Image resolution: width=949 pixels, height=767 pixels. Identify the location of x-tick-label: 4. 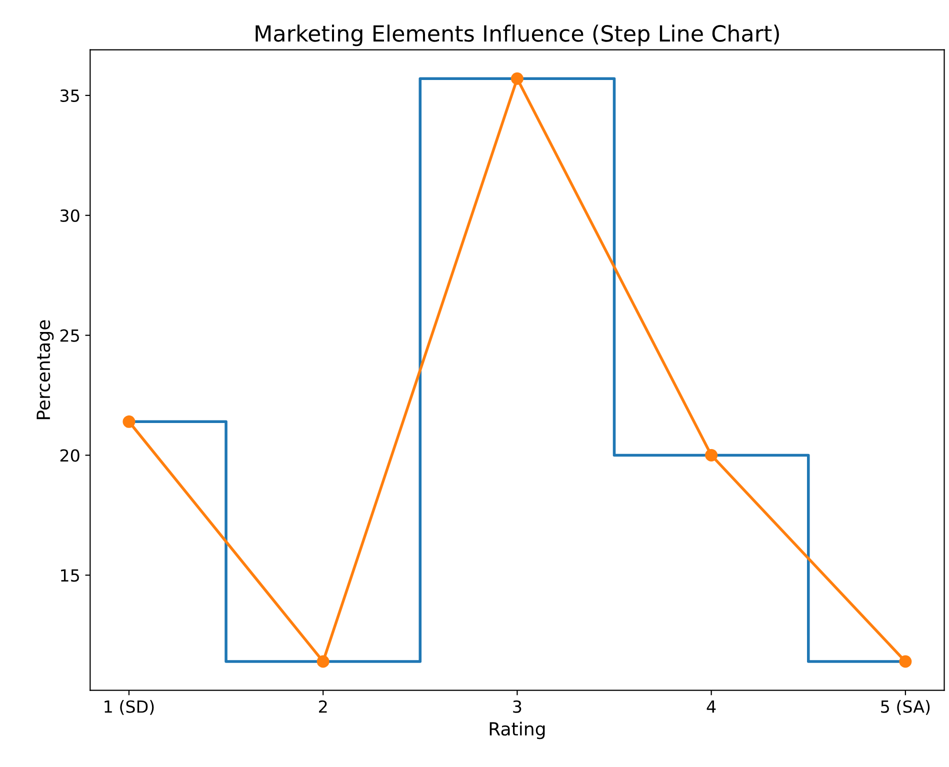
(711, 706).